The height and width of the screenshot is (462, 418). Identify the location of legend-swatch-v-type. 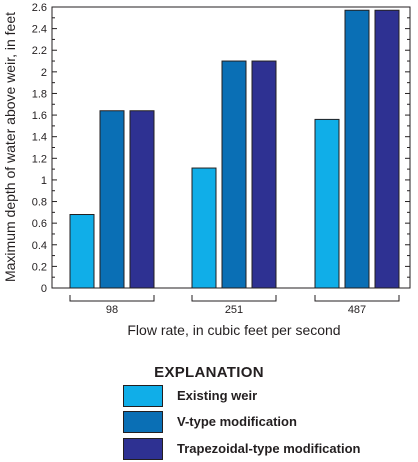
(143, 422).